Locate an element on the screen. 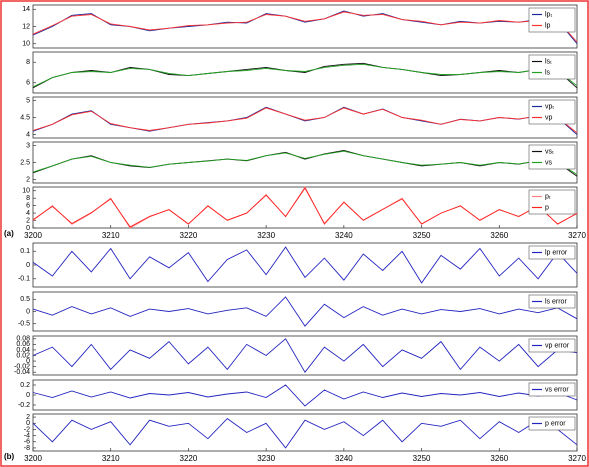 Image resolution: width=589 pixels, height=467 pixels. legend-label: ls error is located at coordinates (556, 301).